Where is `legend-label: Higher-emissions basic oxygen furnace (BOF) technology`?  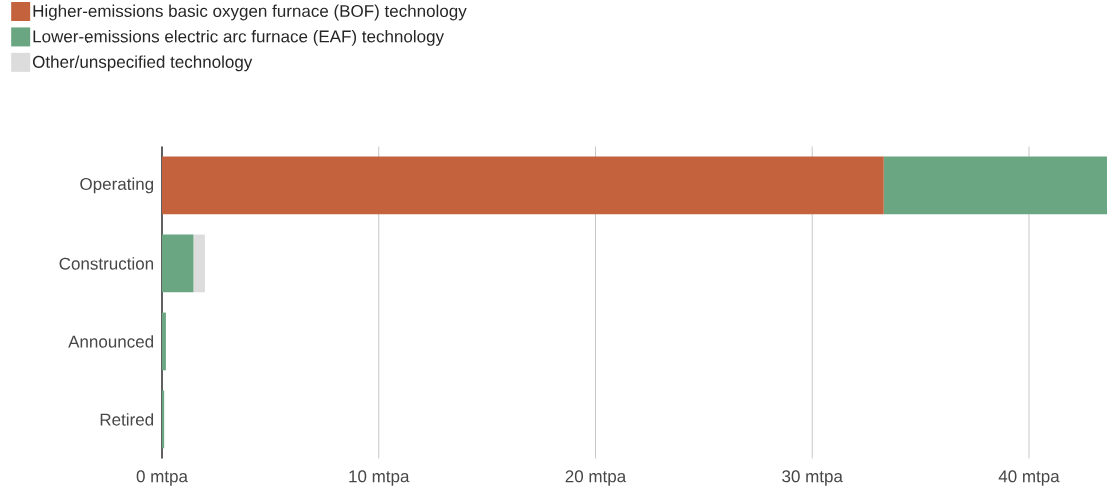
legend-label: Higher-emissions basic oxygen furnace (BOF) technology is located at coordinates (250, 12).